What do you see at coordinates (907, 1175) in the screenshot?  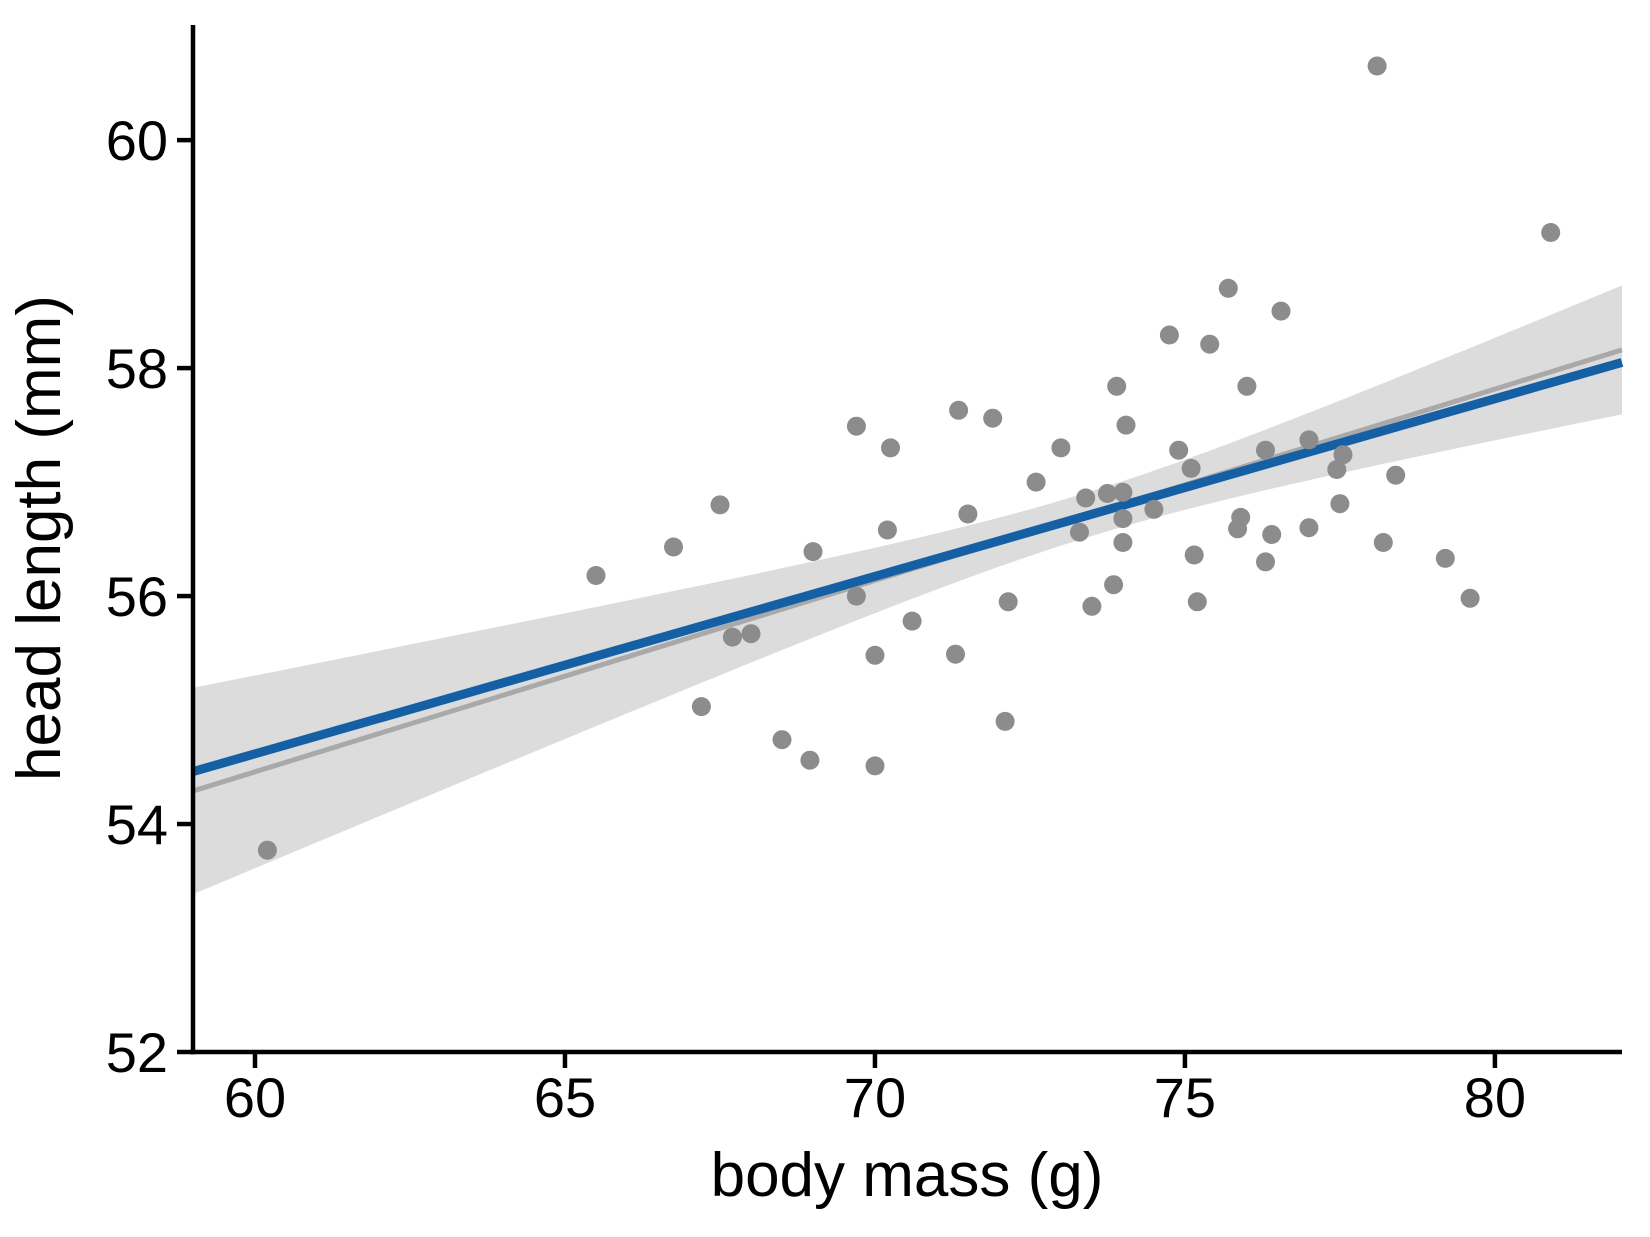 I see `x-axis-title: body mass (g)` at bounding box center [907, 1175].